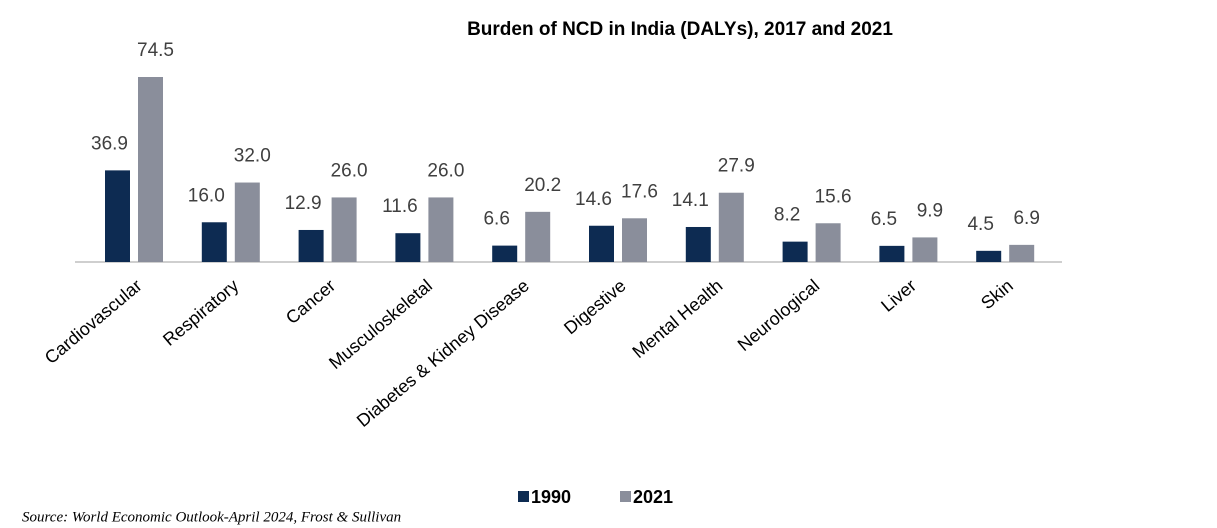 This screenshot has height=528, width=1217. Describe the element at coordinates (980, 224) in the screenshot. I see `value-label: 4.5` at that location.